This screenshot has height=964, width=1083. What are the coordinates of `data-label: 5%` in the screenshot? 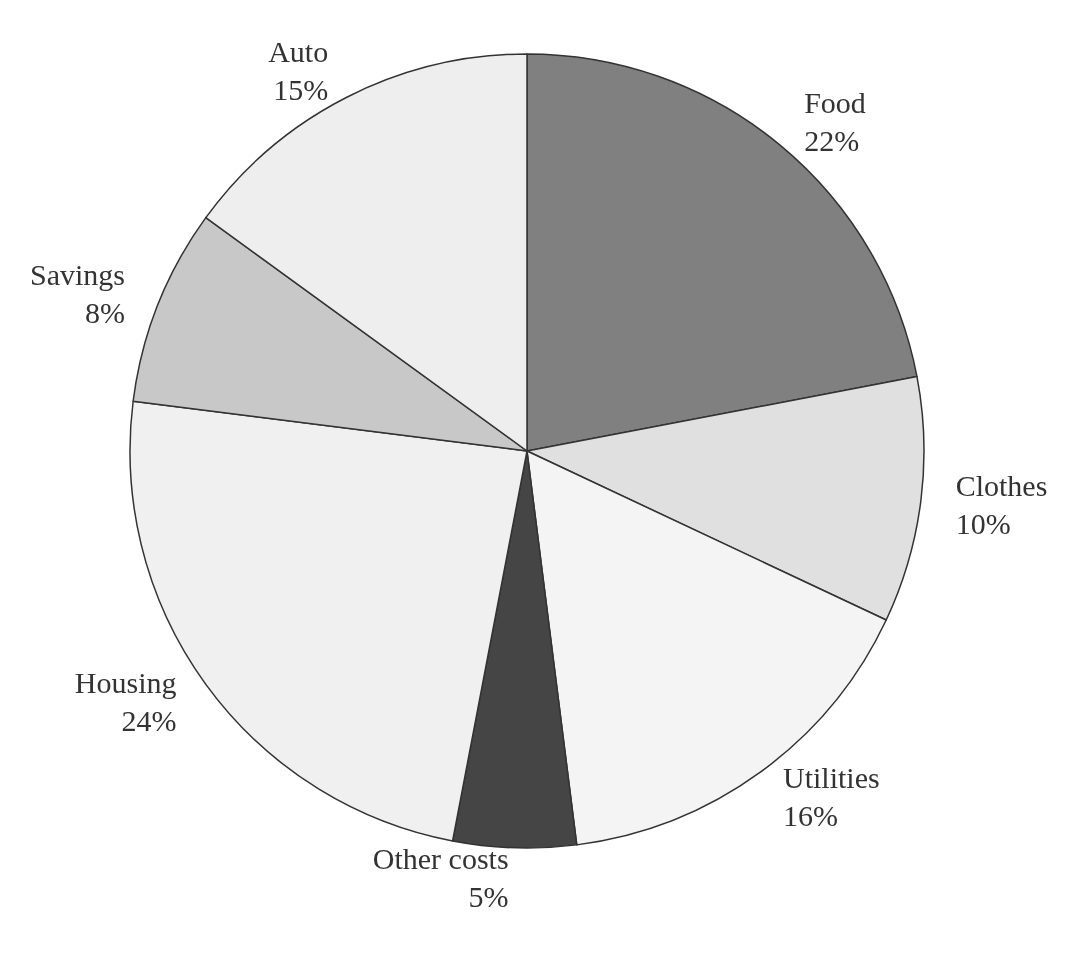 It's located at (488, 897).